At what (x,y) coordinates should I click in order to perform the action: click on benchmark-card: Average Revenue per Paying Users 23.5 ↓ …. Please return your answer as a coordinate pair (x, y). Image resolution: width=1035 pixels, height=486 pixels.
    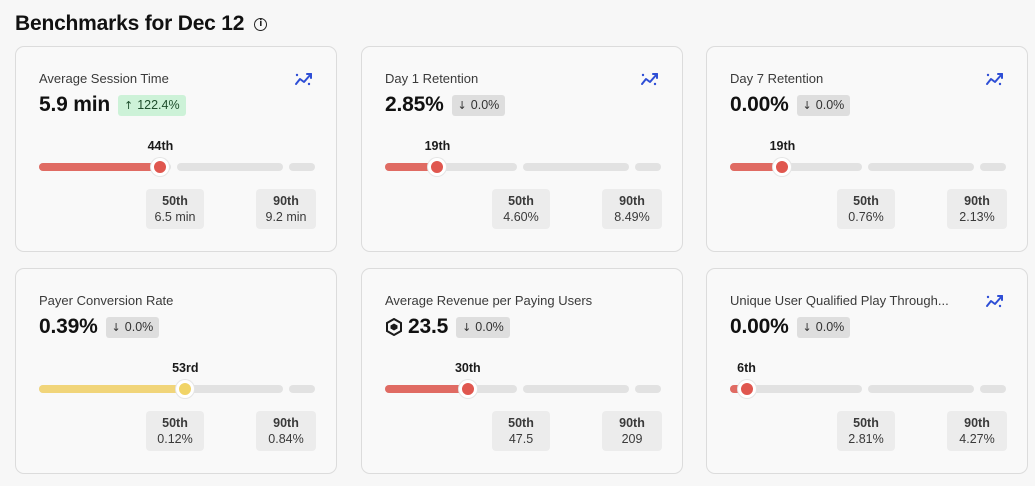
    Looking at the image, I should click on (522, 371).